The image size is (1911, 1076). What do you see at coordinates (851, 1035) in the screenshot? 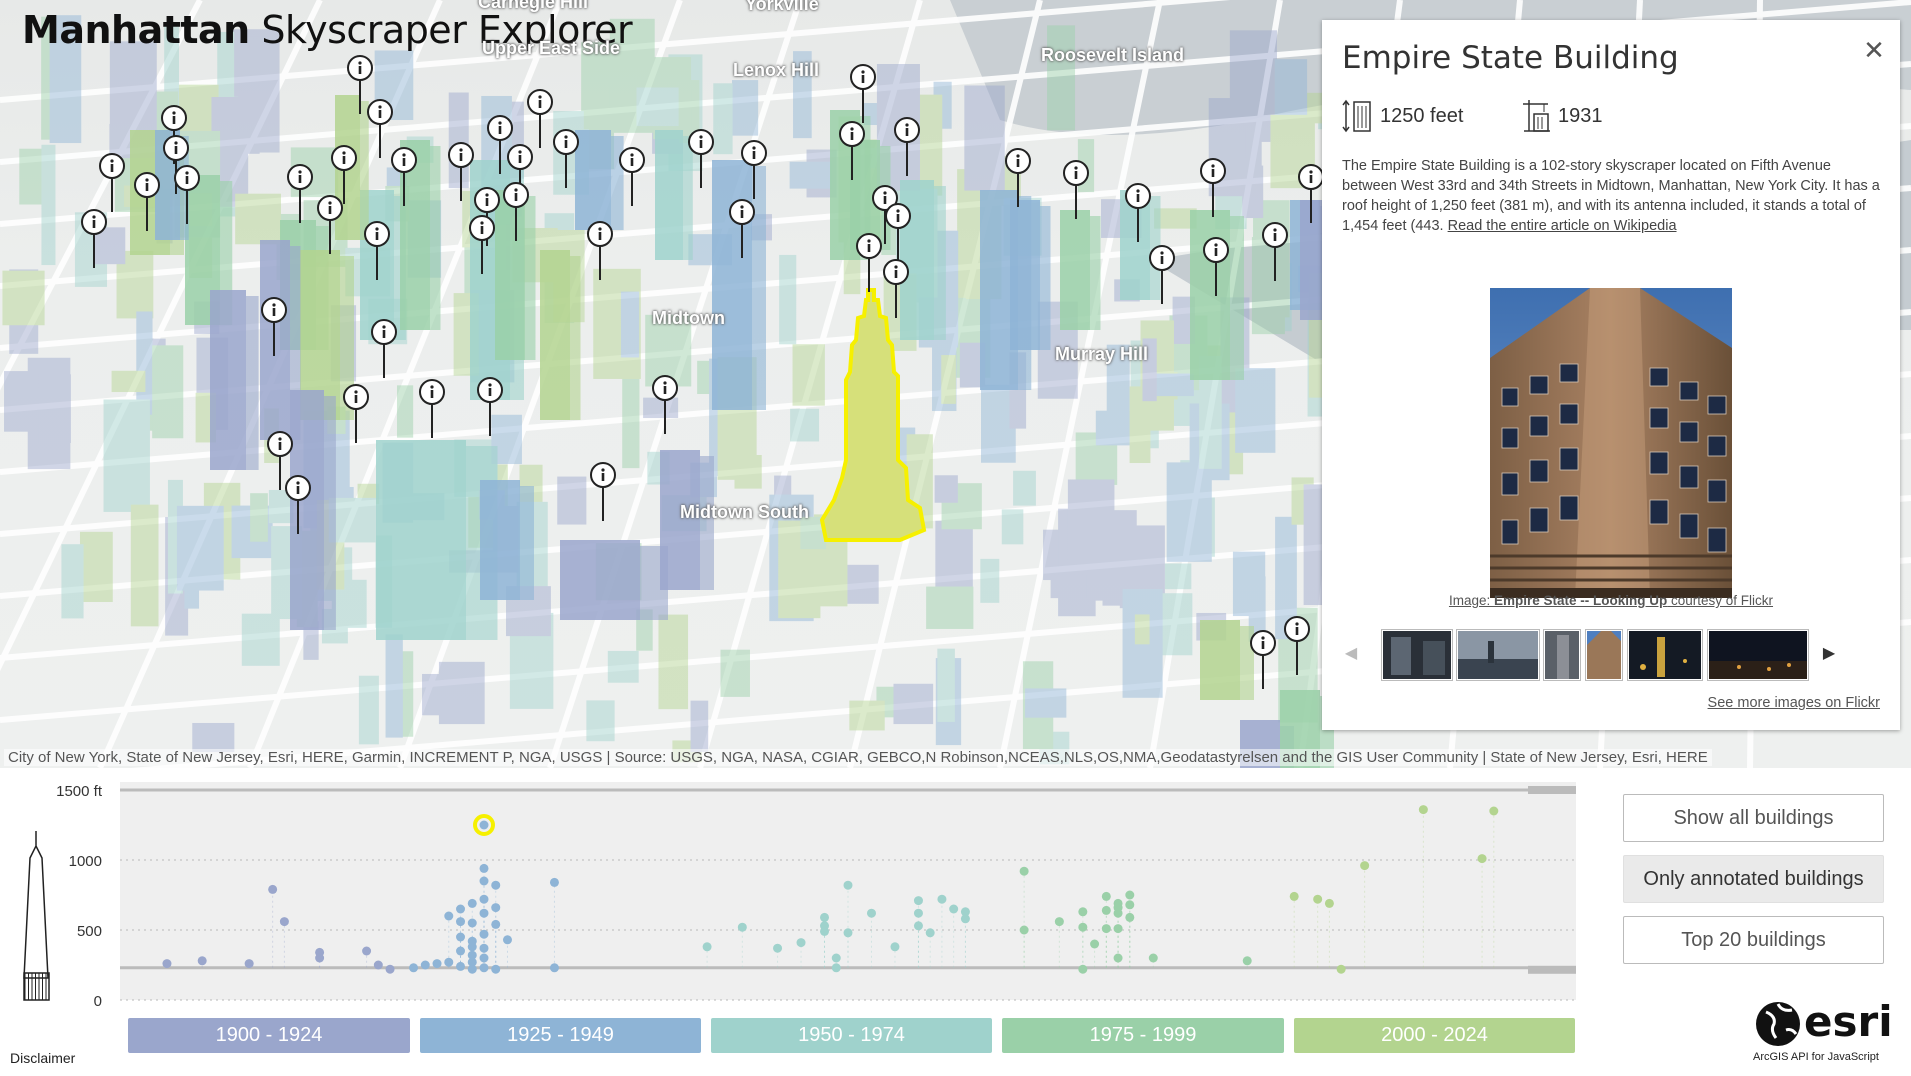
I see `era-button-1950: 1950 - 1974` at bounding box center [851, 1035].